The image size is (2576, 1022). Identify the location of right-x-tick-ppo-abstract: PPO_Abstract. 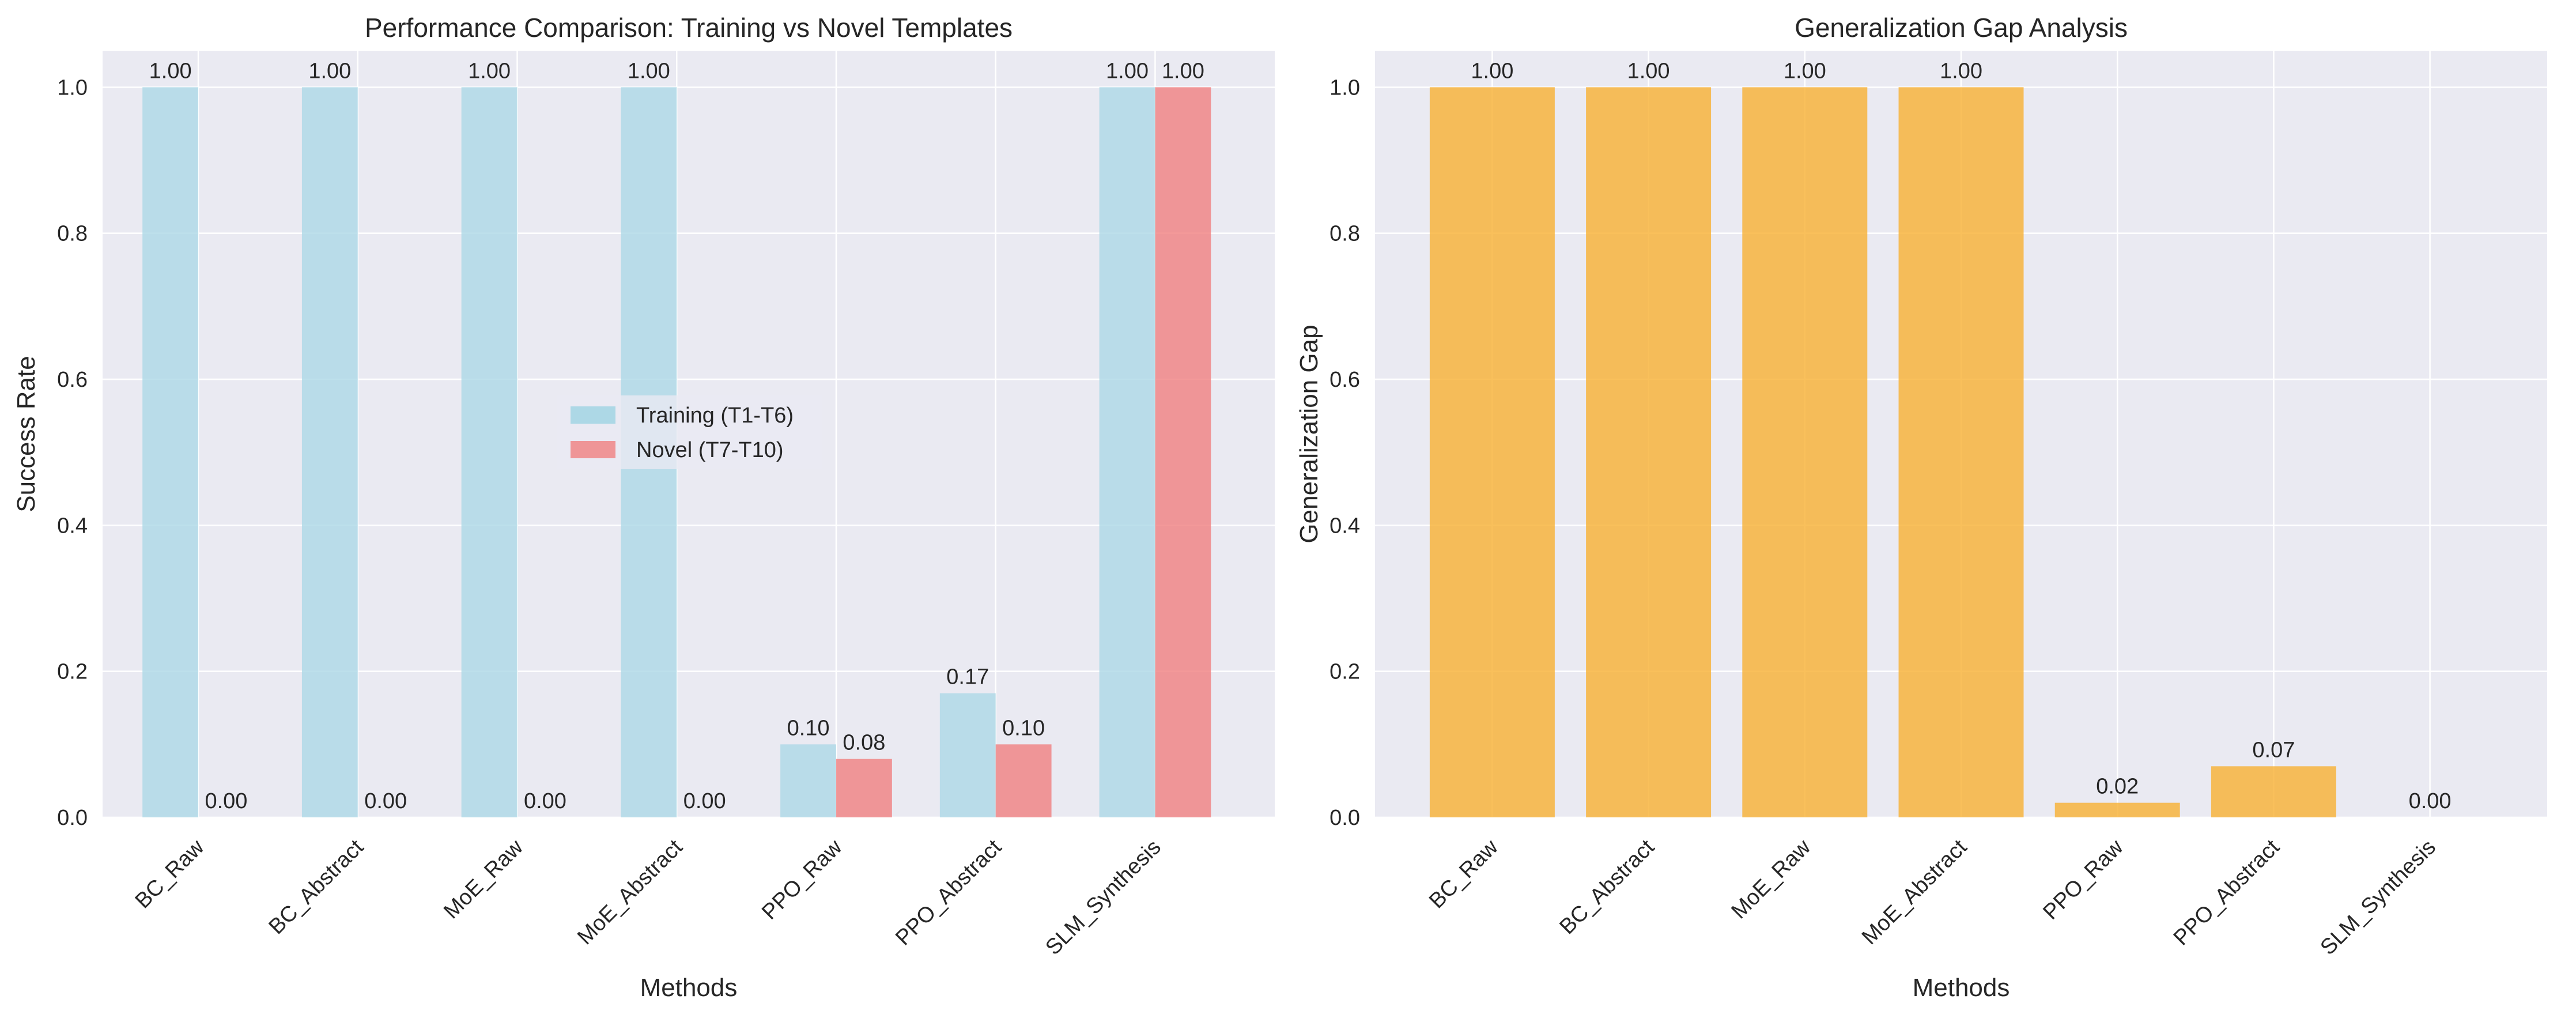
(2226, 893).